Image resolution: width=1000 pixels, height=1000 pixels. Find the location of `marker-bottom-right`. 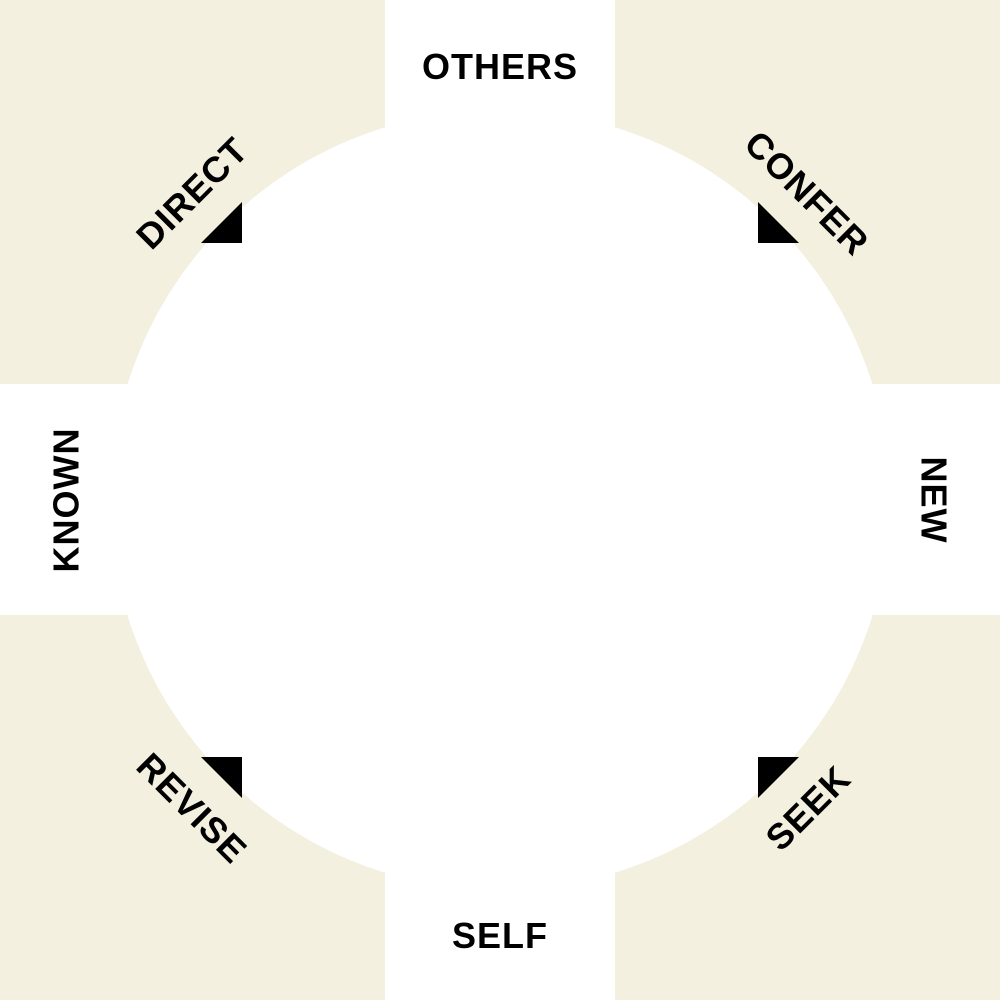

marker-bottom-right is located at coordinates (778, 777).